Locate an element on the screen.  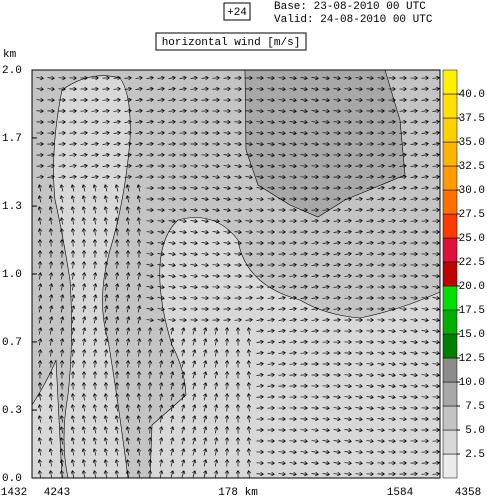
title-box is located at coordinates (231, 41).